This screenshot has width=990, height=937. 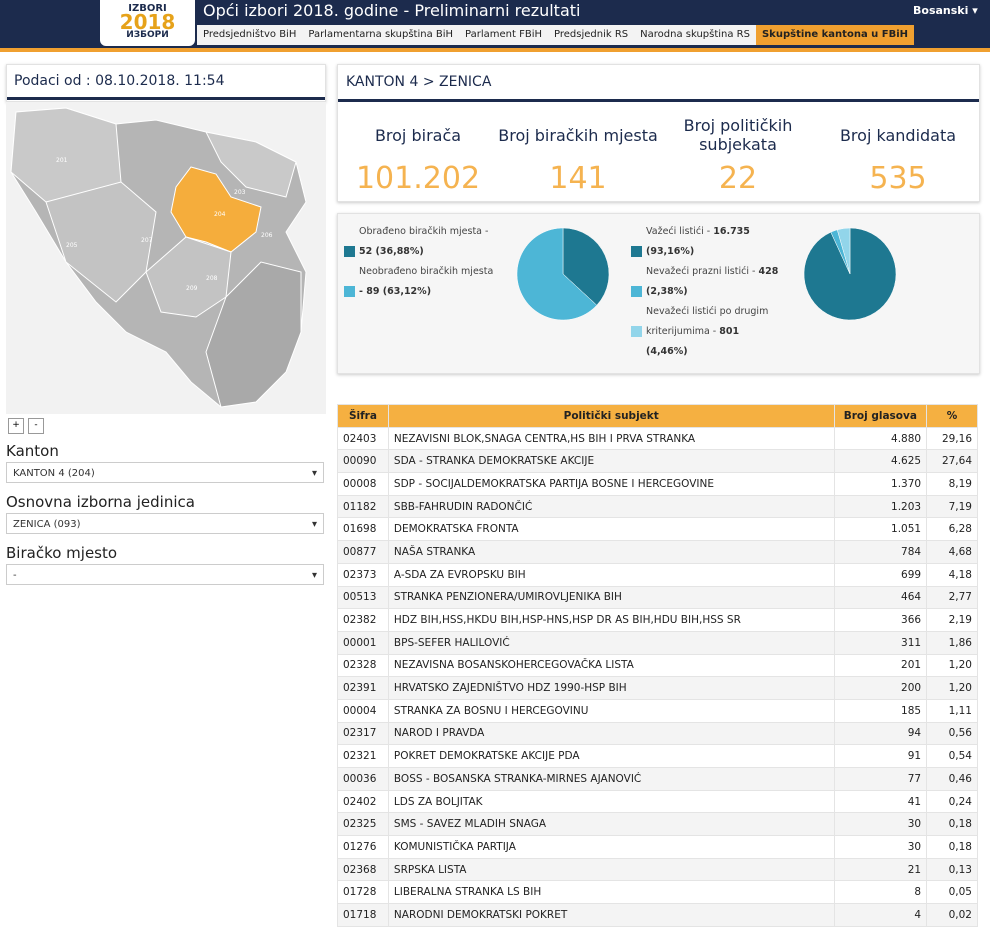 What do you see at coordinates (698, 241) in the screenshot?
I see `legend-value: 16.735 (93,16%)` at bounding box center [698, 241].